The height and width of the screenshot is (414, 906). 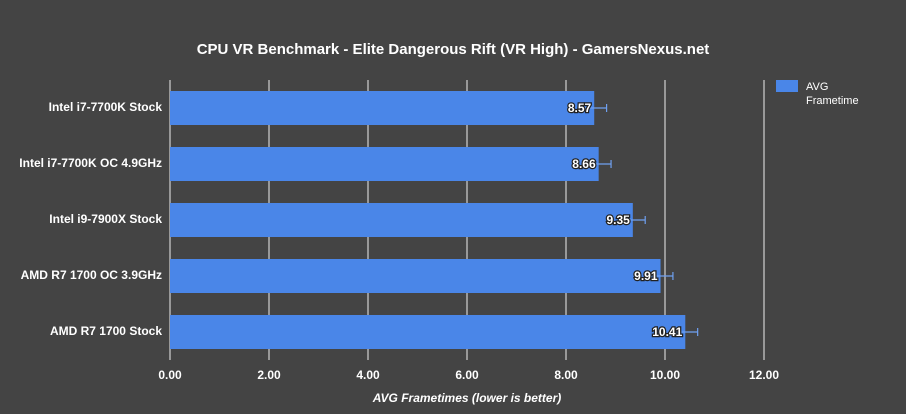 I want to click on y-tick-label: Intel i7-7700K OC 4.9GHz, so click(x=90, y=163).